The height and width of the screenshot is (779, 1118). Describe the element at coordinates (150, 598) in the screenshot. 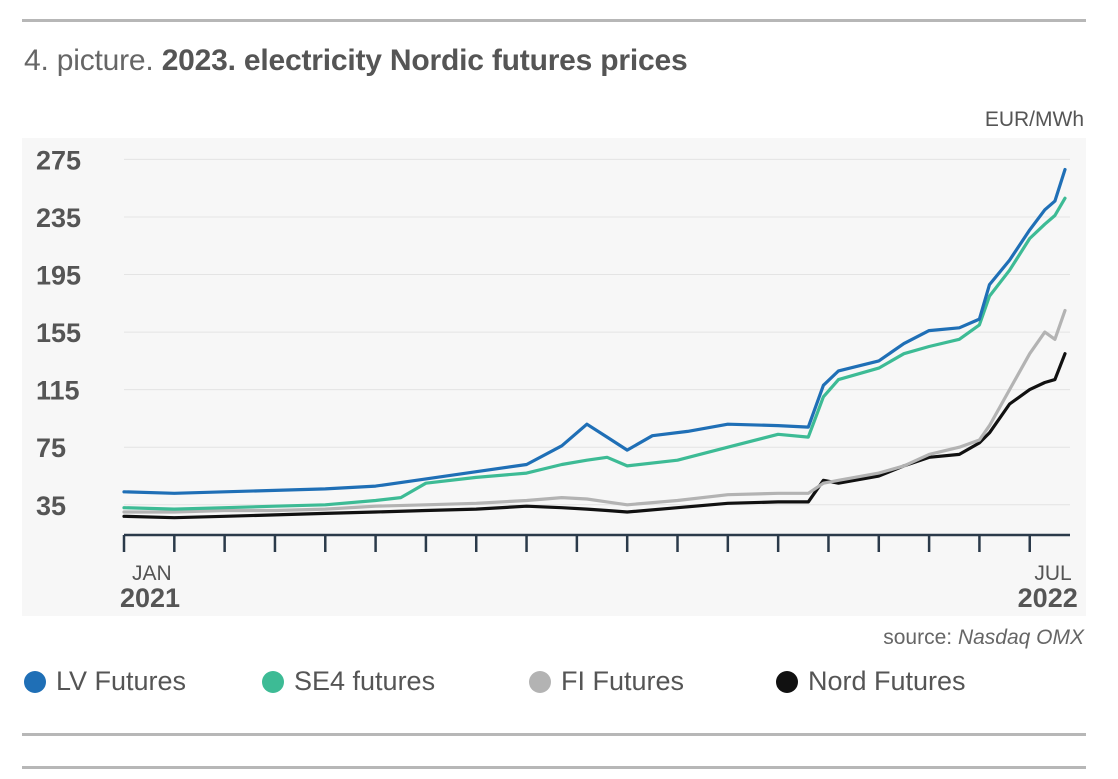

I see `x-tick-year: 2021` at that location.